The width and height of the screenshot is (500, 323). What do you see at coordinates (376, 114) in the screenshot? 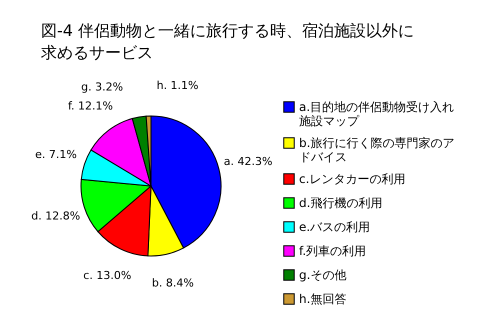
I see `legend-label: a.目的地の伴侶動物受け入れ施設マップ` at bounding box center [376, 114].